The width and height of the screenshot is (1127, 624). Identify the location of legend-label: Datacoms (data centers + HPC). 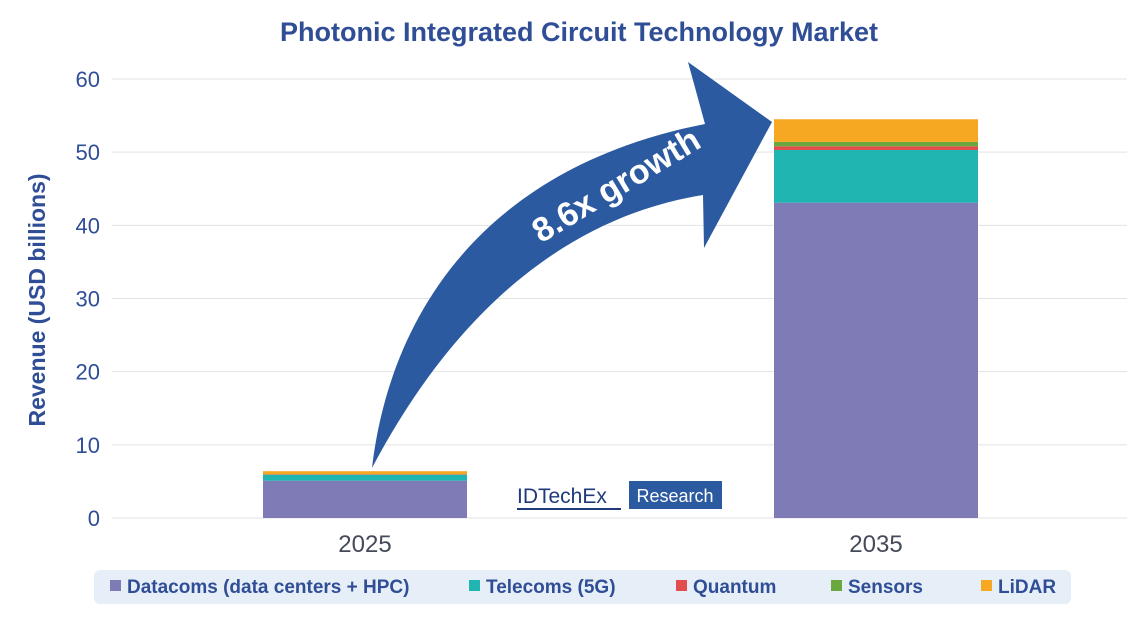
(268, 587).